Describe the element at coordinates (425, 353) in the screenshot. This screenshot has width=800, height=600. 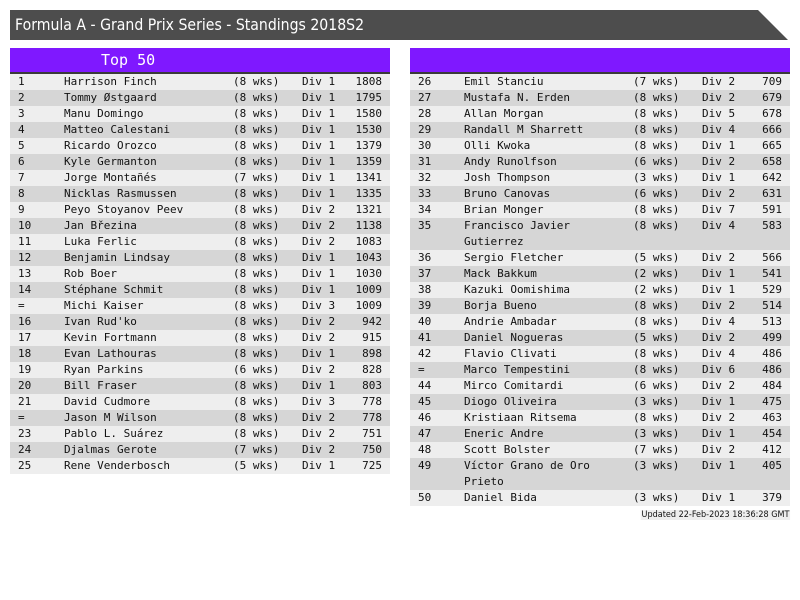
I see `rank: 42` at that location.